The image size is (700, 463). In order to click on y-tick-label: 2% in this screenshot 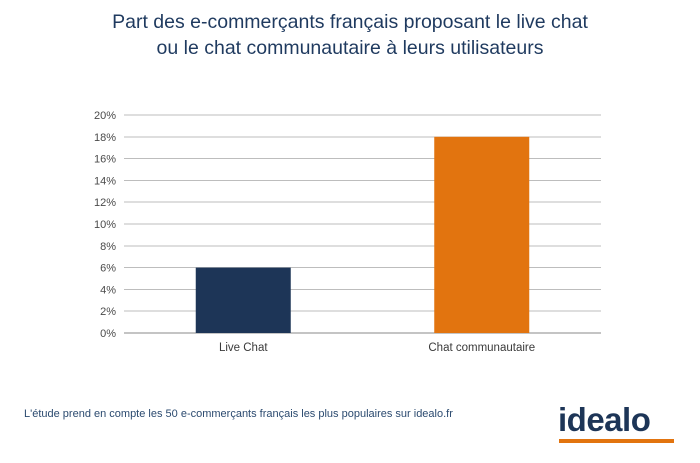, I will do `click(108, 312)`.